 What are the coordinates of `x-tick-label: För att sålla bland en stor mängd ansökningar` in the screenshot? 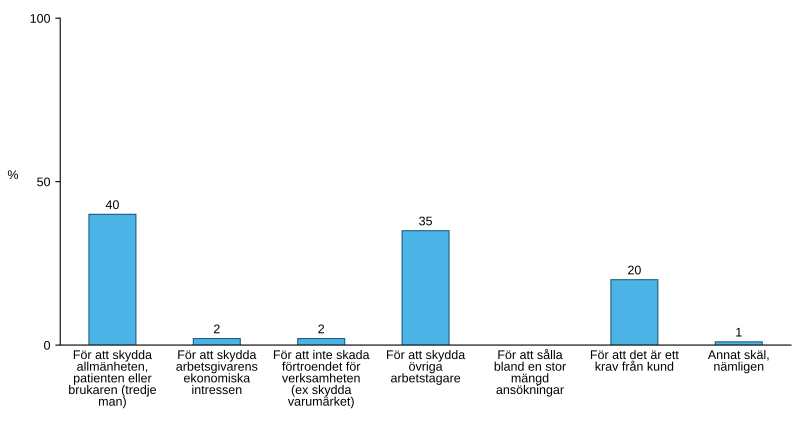 It's located at (530, 372).